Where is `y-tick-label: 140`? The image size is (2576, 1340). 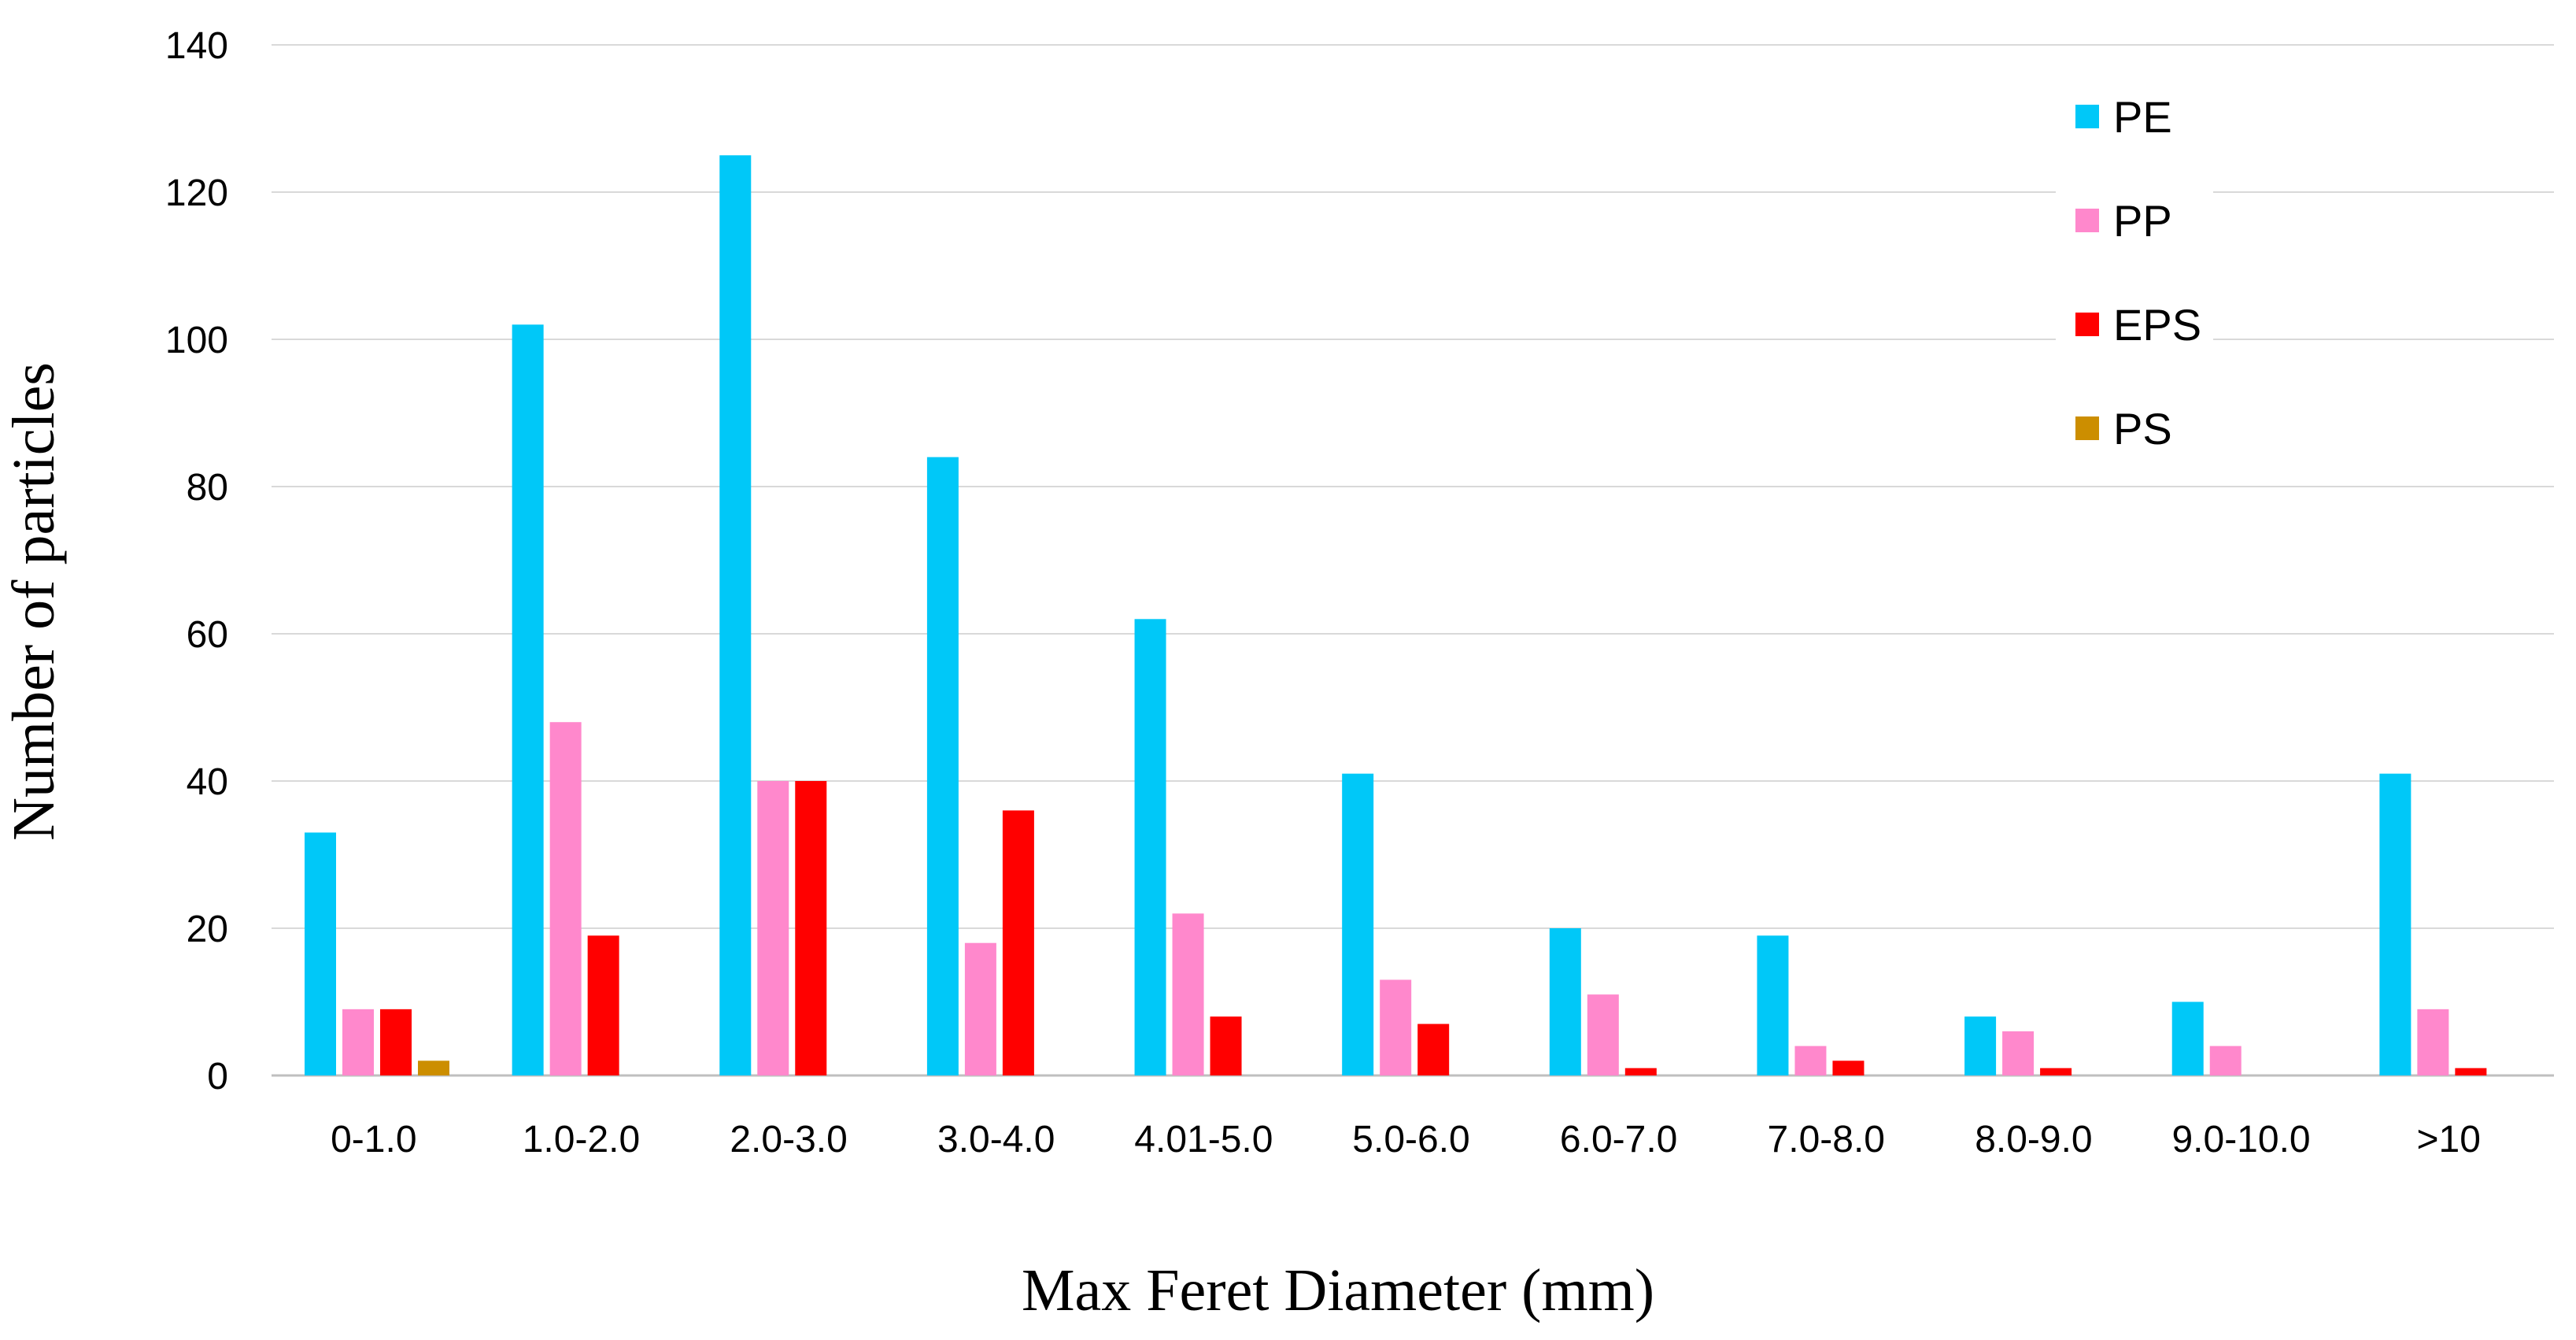
y-tick-label: 140 is located at coordinates (196, 46).